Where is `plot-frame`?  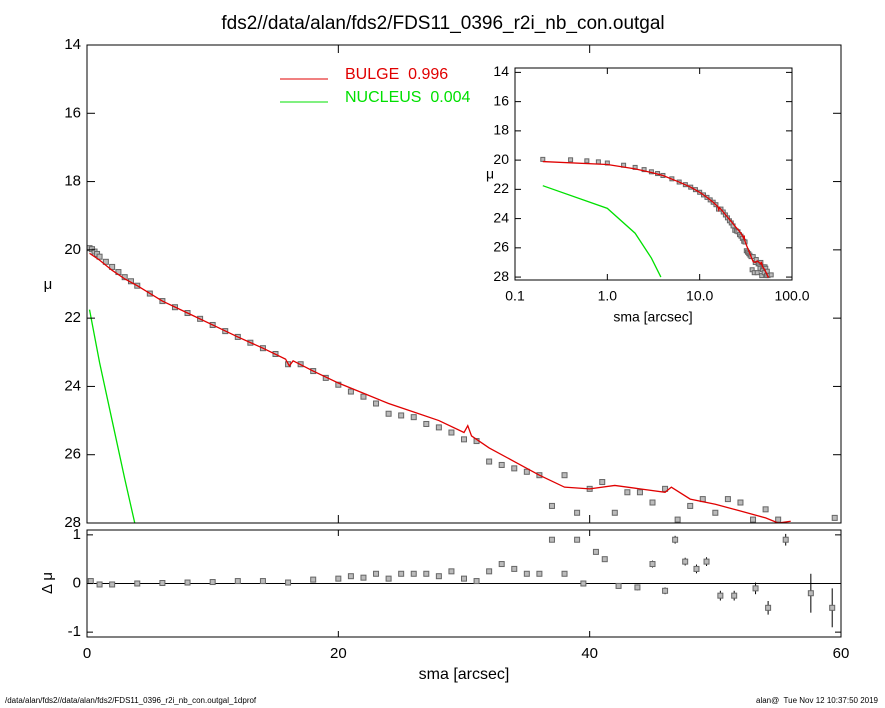 plot-frame is located at coordinates (653, 174).